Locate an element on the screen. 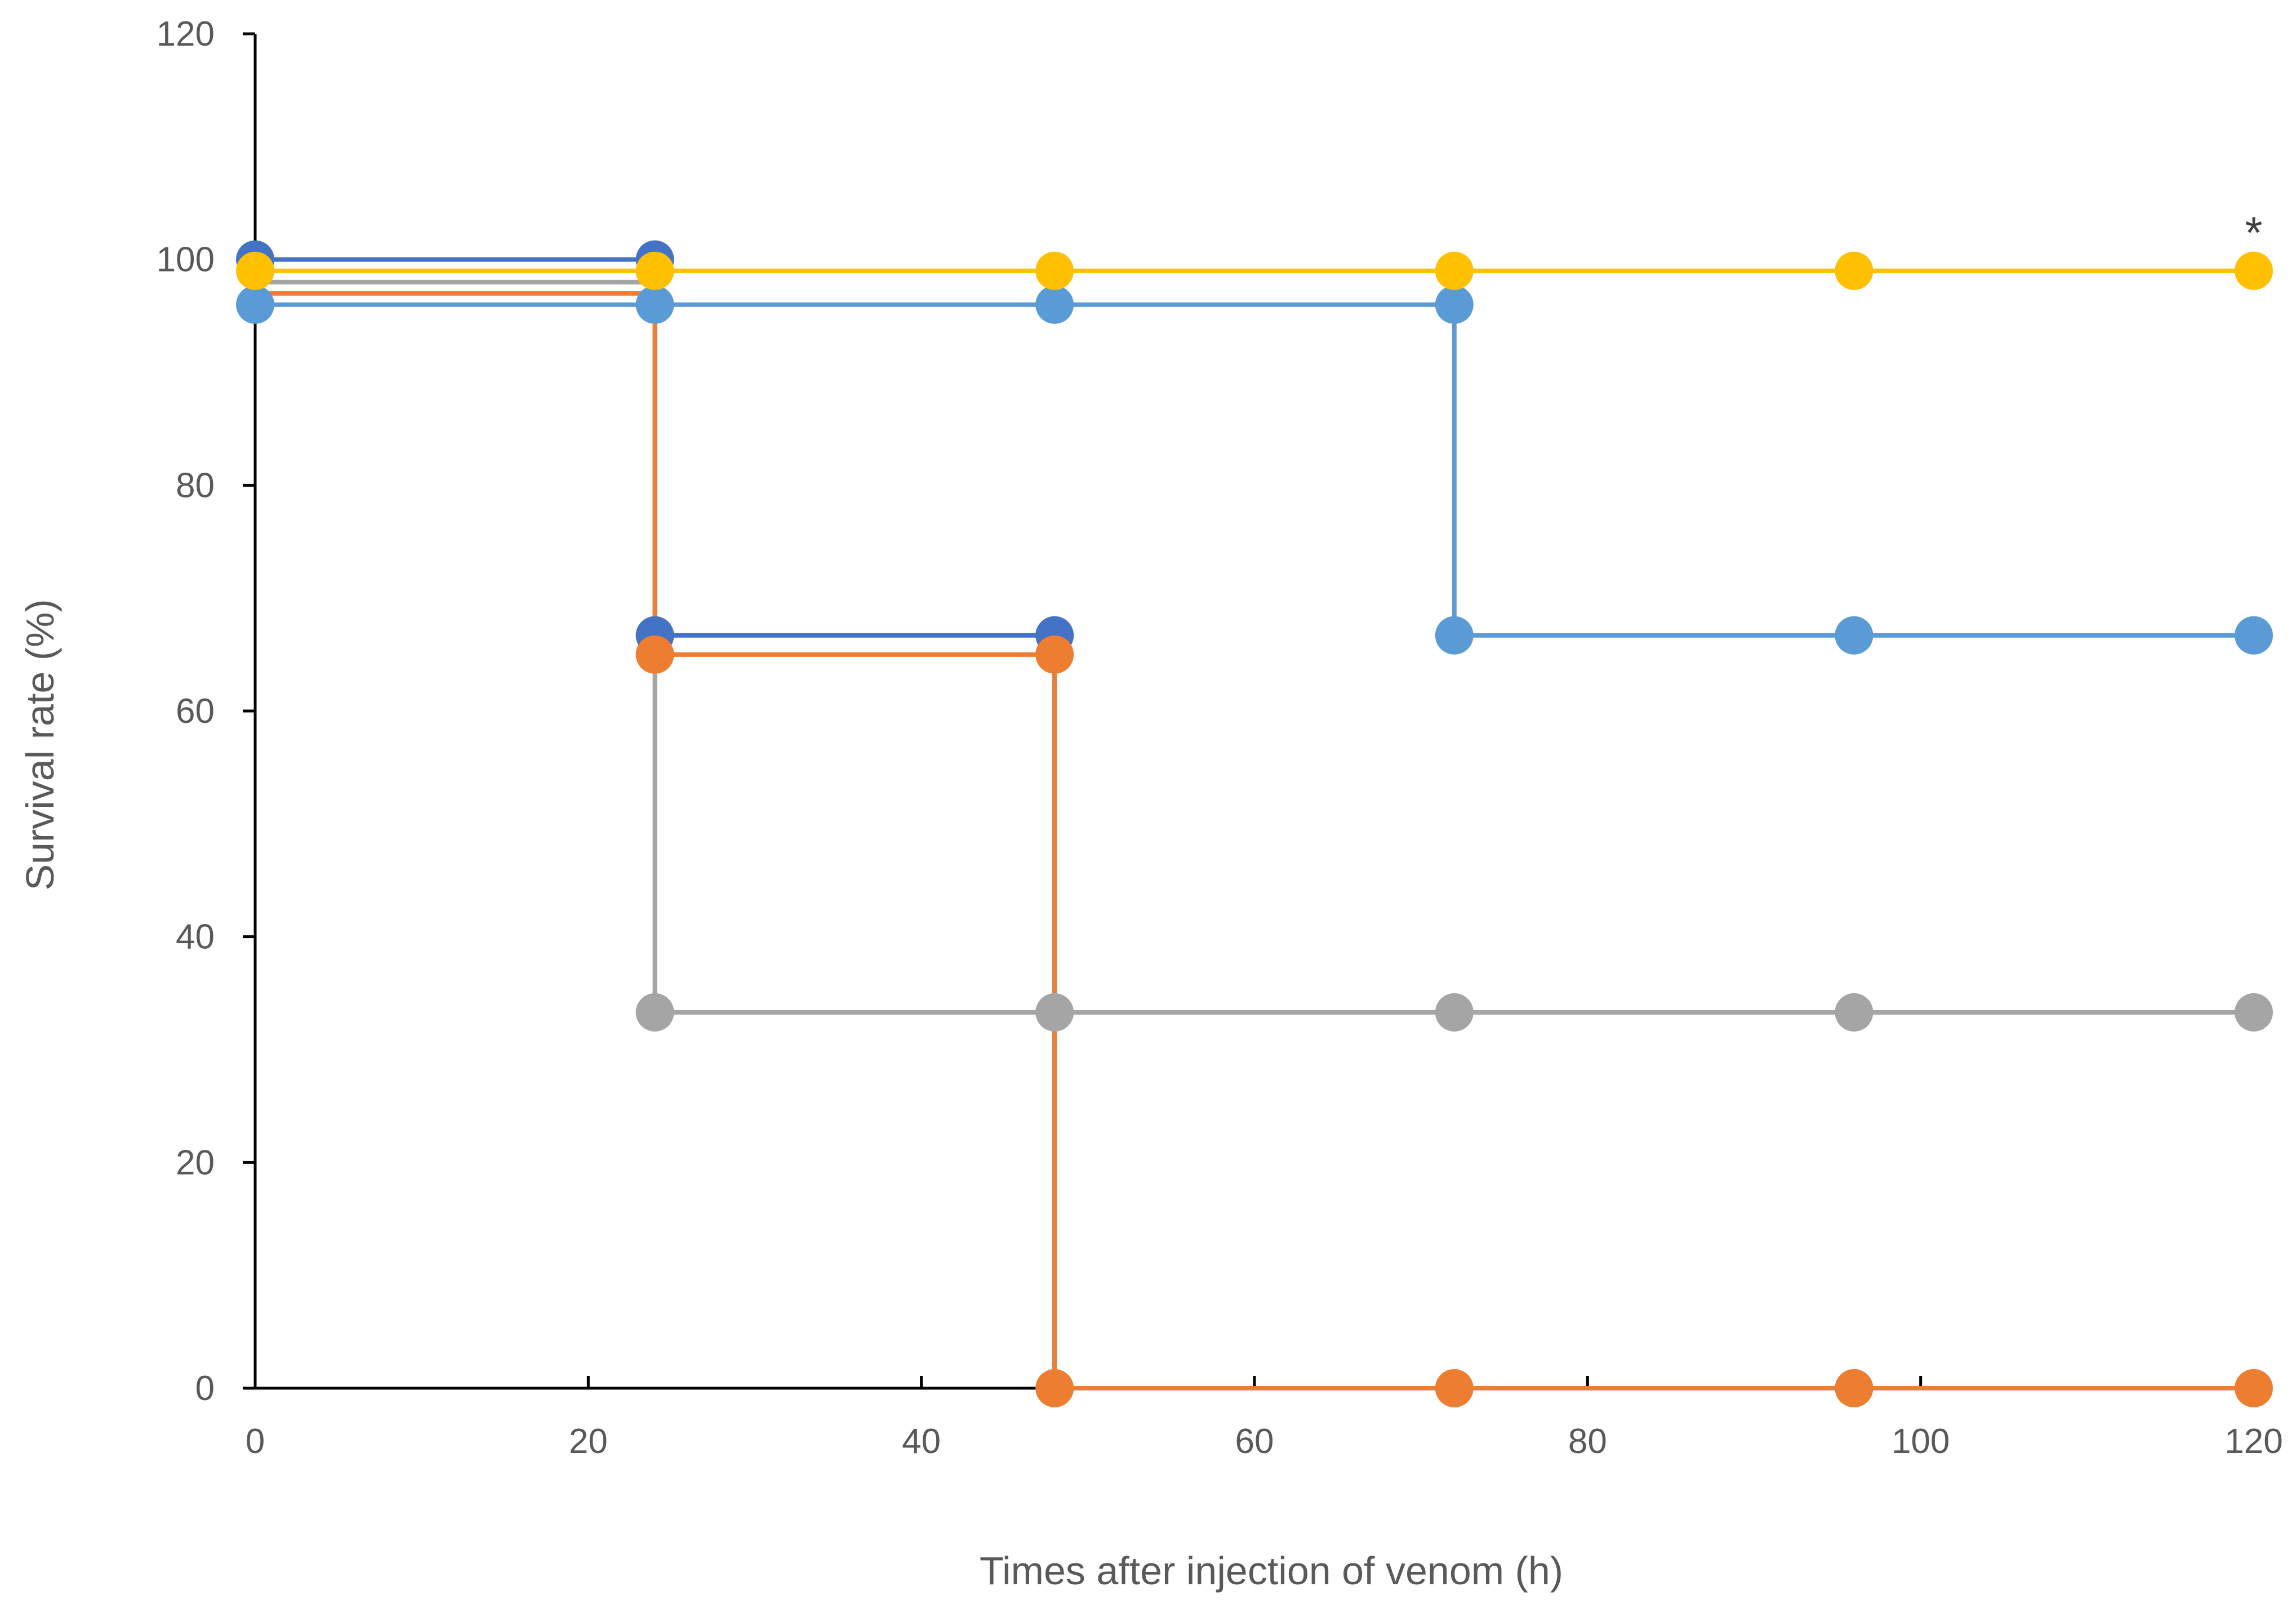 The width and height of the screenshot is (2296, 1613). y-tick-label: 0 is located at coordinates (205, 1388).